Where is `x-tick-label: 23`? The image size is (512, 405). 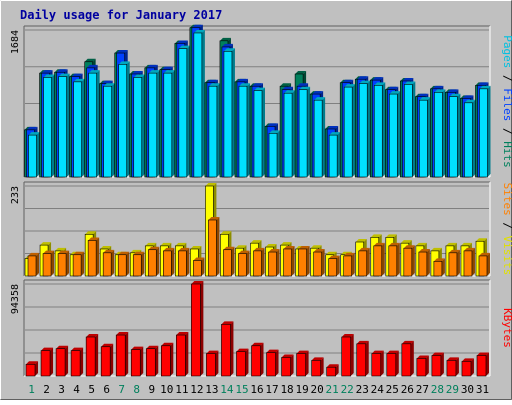
x-tick-label: 23 is located at coordinates (362, 389).